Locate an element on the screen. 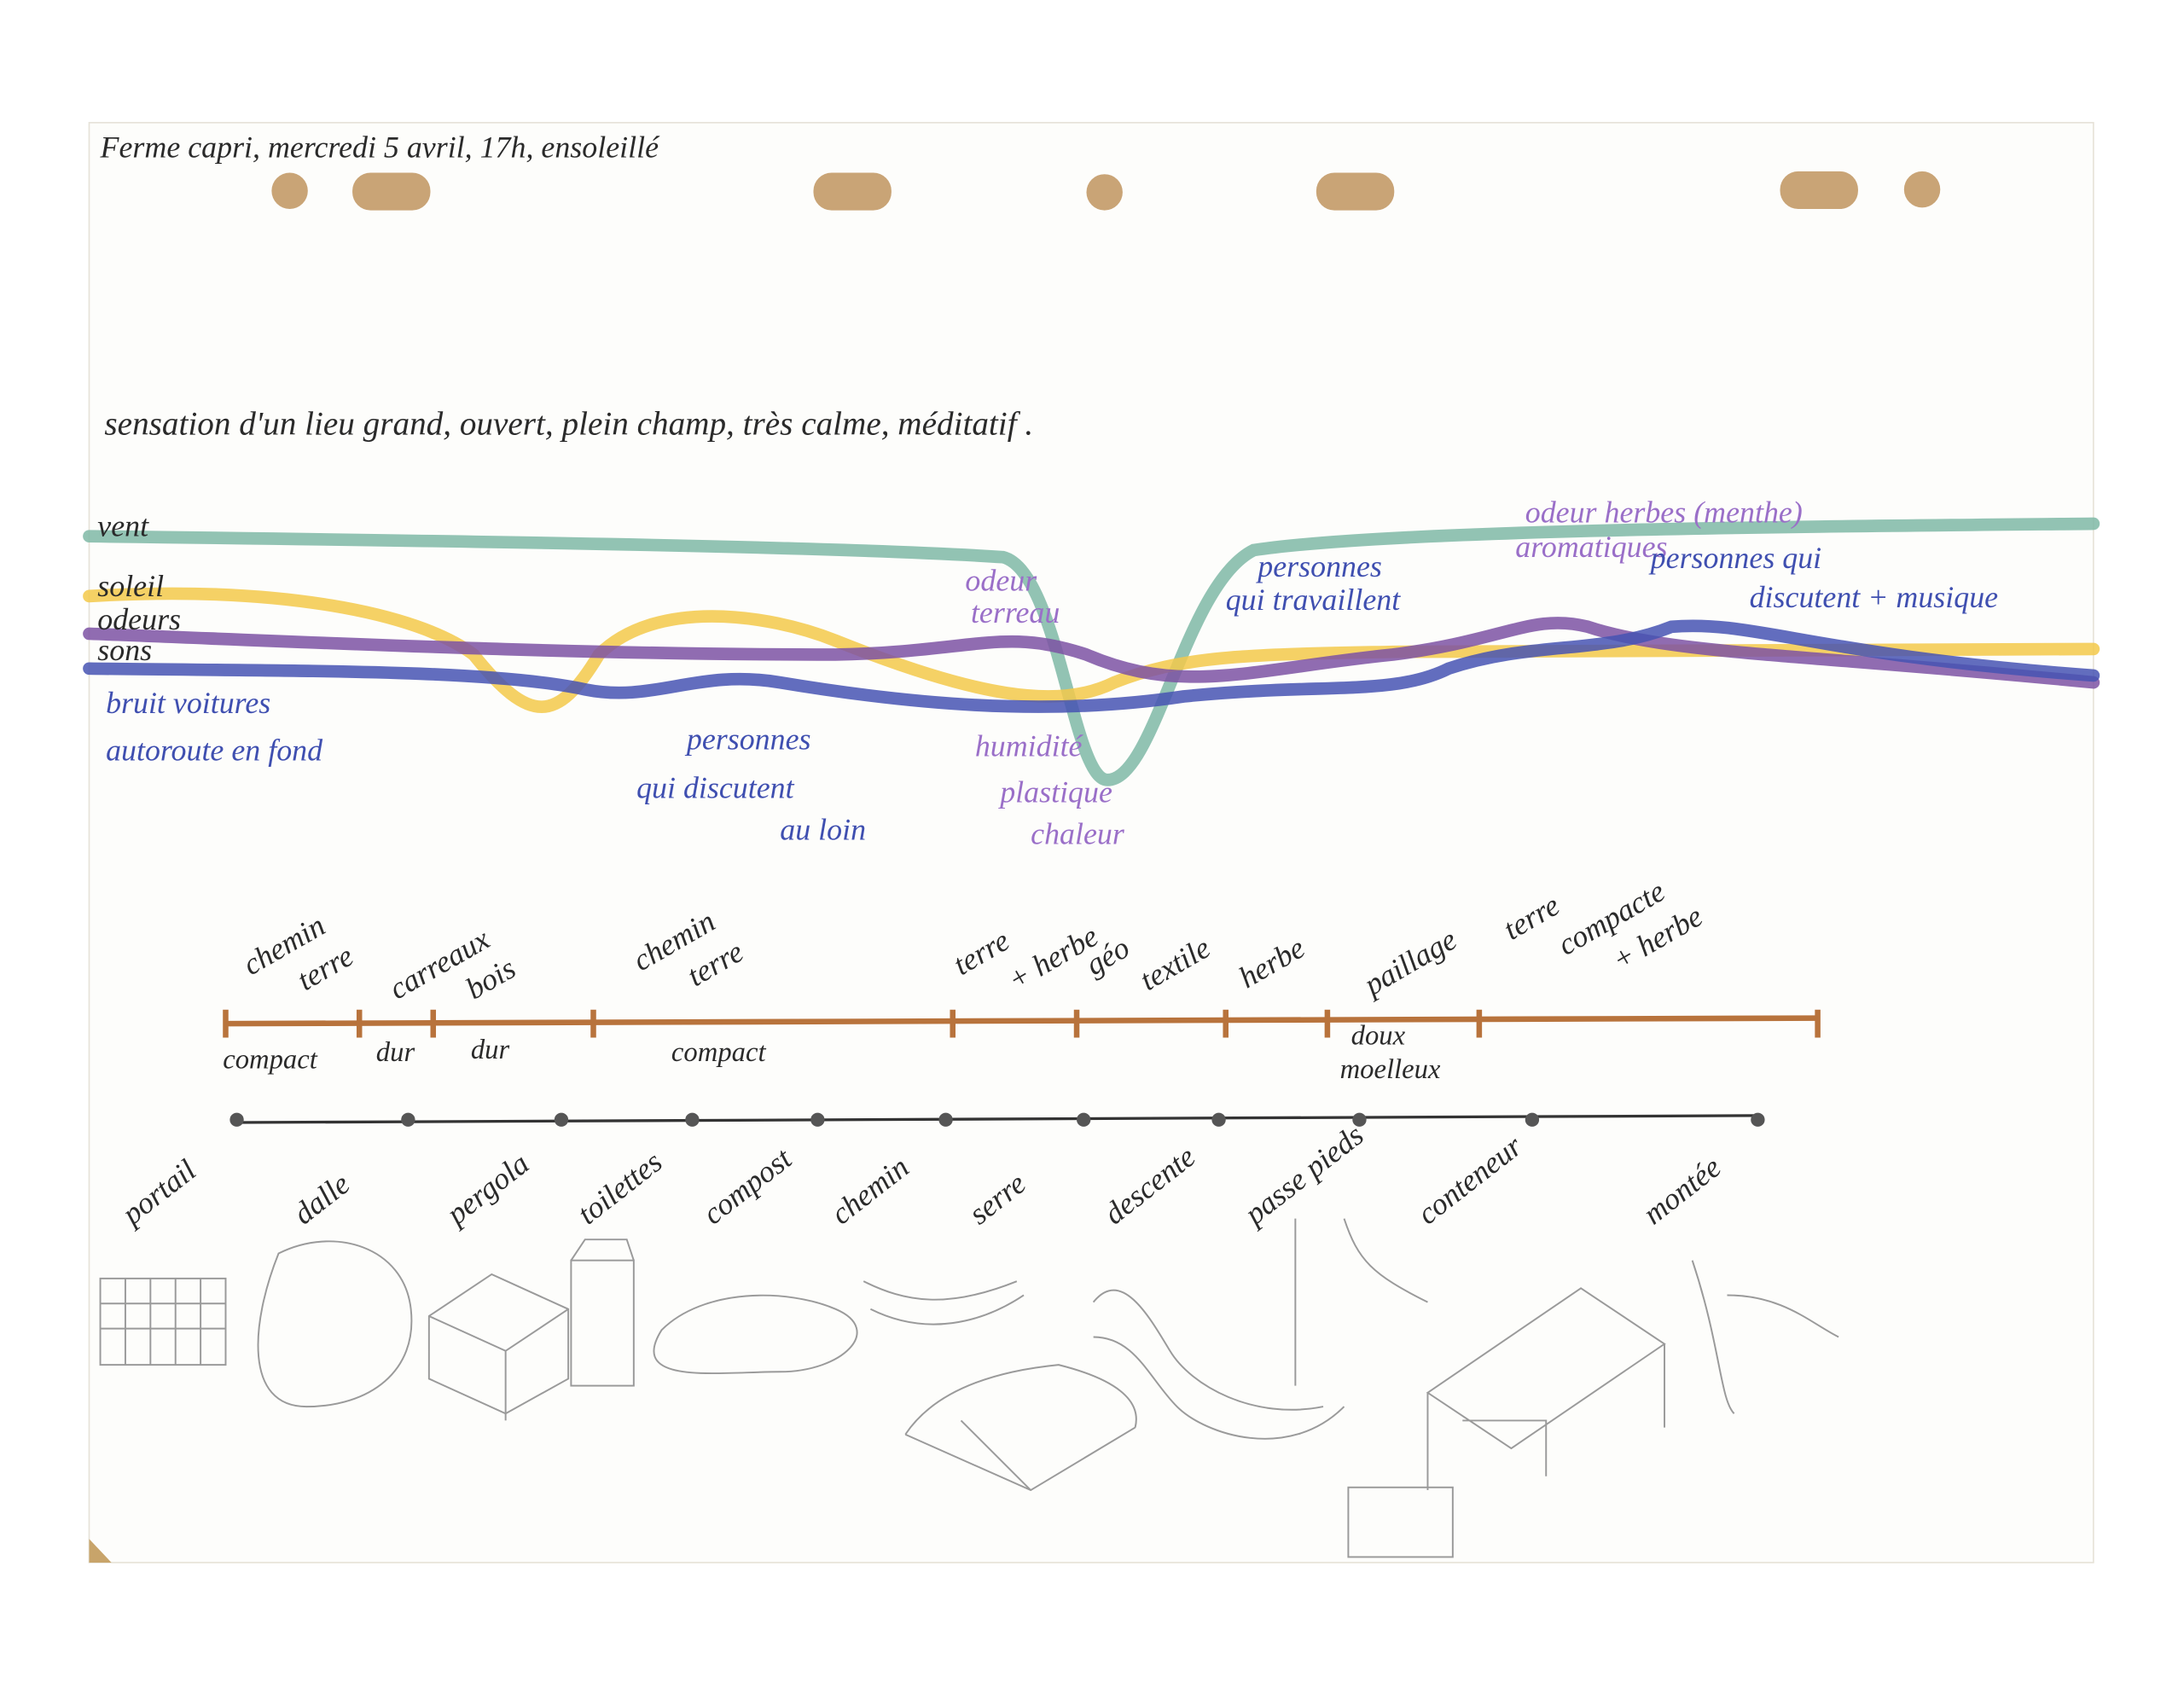 This screenshot has width=2184, height=1688. annotation: personnes qui is located at coordinates (1735, 558).